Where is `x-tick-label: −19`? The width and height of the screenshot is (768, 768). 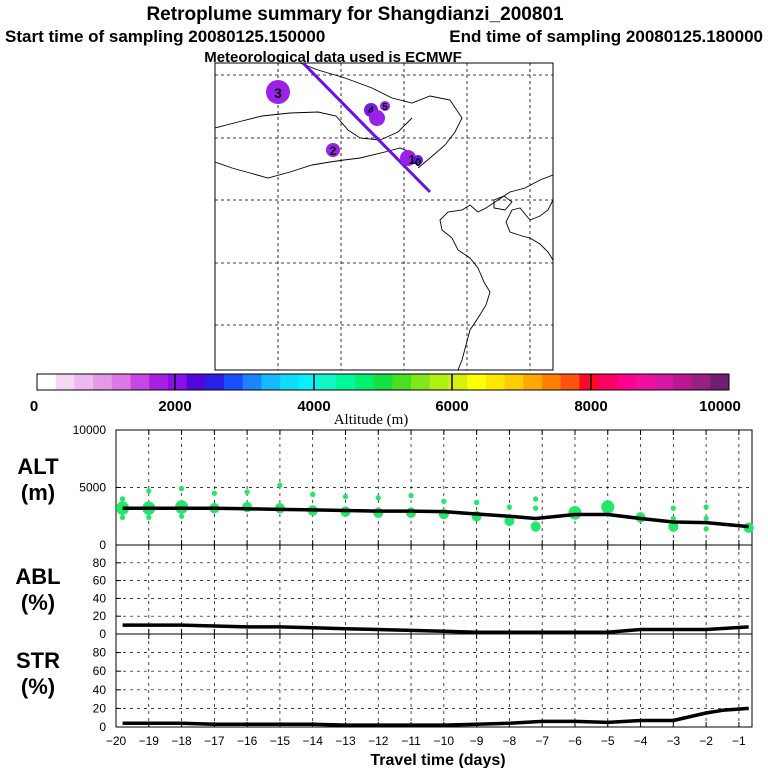 x-tick-label: −19 is located at coordinates (149, 741).